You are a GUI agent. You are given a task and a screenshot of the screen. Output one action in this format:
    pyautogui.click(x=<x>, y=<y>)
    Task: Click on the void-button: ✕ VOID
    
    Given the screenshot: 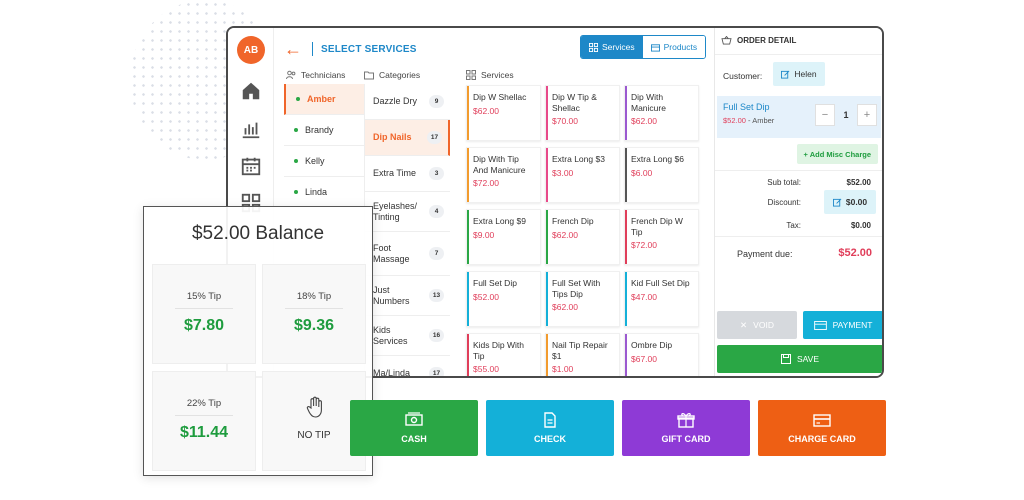 What is the action you would take?
    pyautogui.click(x=757, y=325)
    